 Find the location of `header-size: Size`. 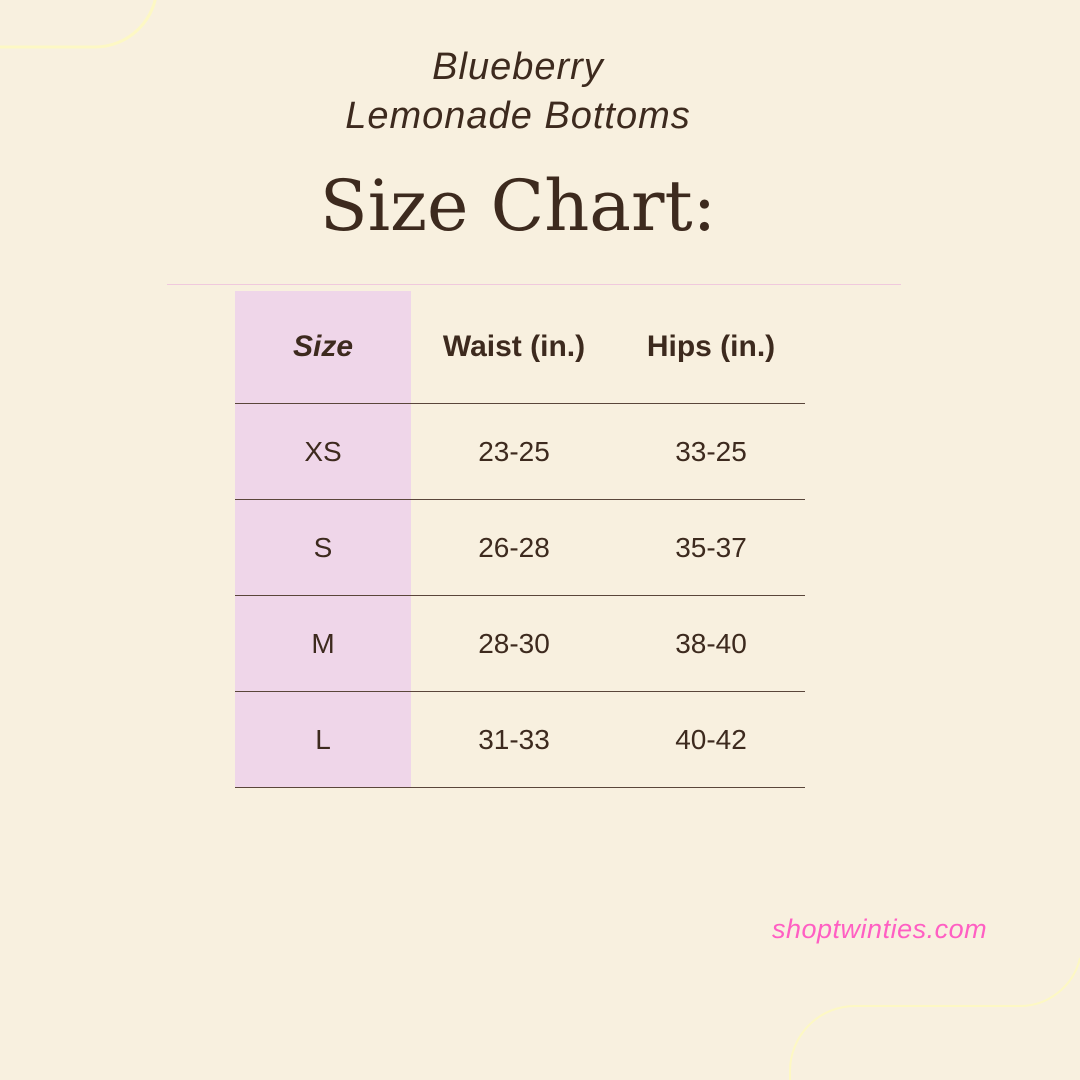

header-size: Size is located at coordinates (323, 347).